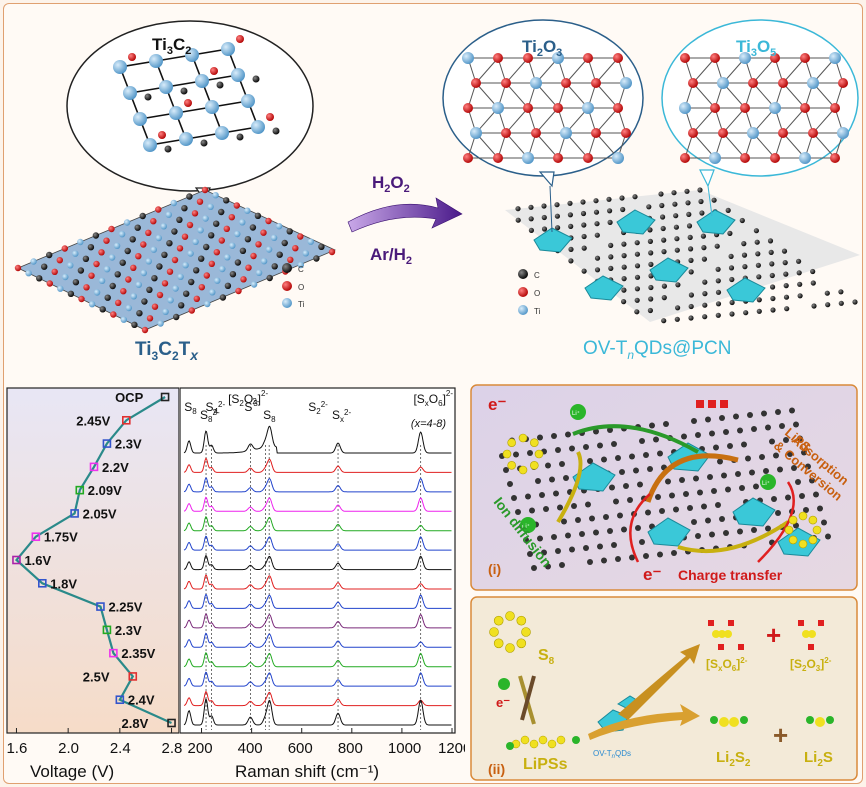 Image resolution: width=866 pixels, height=787 pixels. What do you see at coordinates (100, 513) in the screenshot?
I see `voltage-point-label: 2.05V` at bounding box center [100, 513].